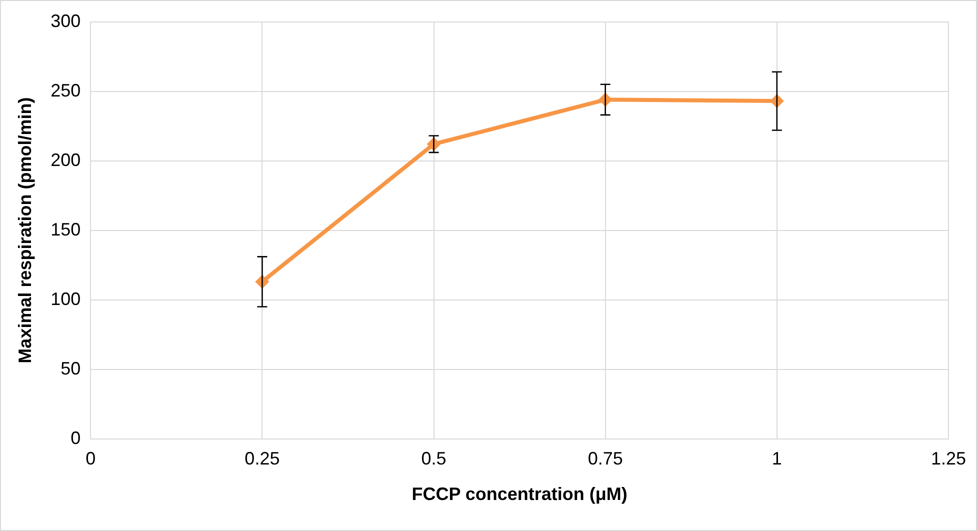 This screenshot has width=977, height=531. I want to click on y-axis-title: Maximal respiration (pmol/min), so click(24, 230).